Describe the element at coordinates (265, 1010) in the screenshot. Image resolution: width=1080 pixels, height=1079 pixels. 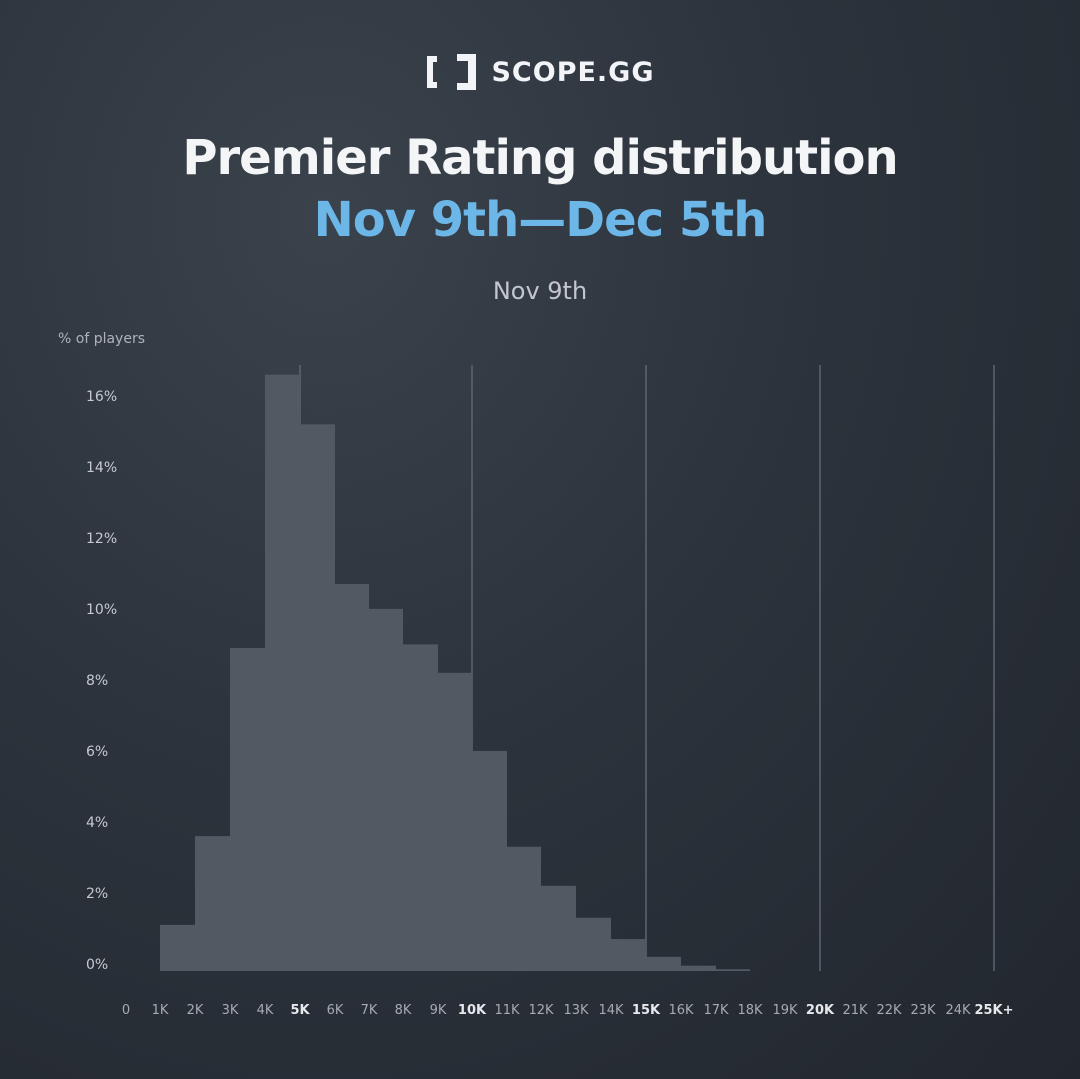
I see `x-tick-label: 4K` at that location.